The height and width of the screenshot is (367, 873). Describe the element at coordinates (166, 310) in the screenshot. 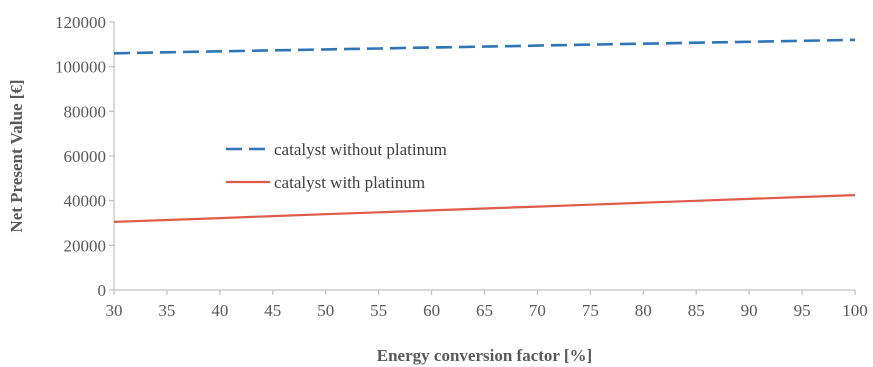

I see `x-tick-label: 35` at that location.